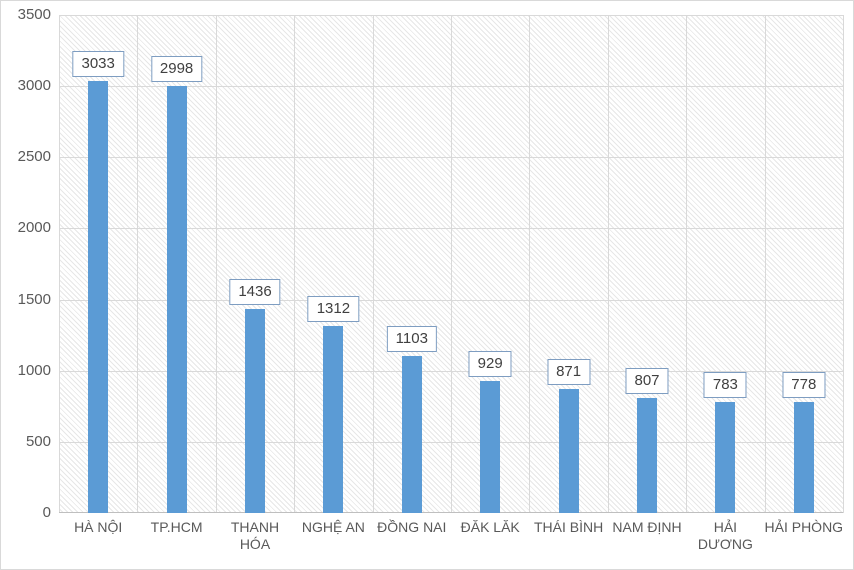  I want to click on x-axis-category-label: HẢI PHÒNG, so click(804, 527).